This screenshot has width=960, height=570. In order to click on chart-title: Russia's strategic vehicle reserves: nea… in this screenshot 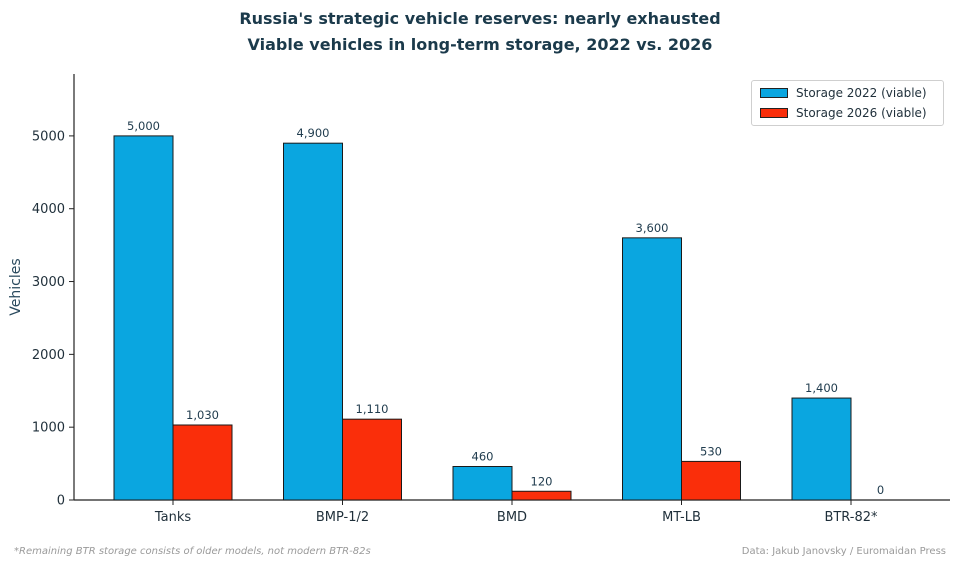, I will do `click(480, 18)`.